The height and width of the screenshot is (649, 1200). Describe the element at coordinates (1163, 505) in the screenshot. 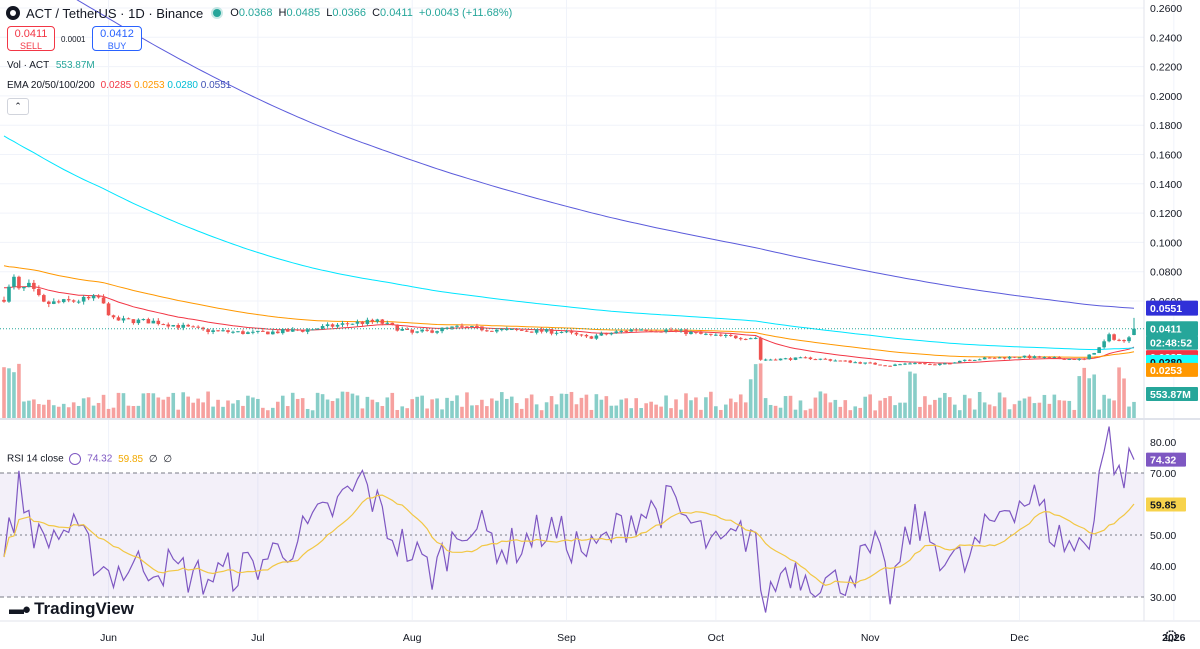

I see `rsi-ma-badge-text: 59.85` at that location.